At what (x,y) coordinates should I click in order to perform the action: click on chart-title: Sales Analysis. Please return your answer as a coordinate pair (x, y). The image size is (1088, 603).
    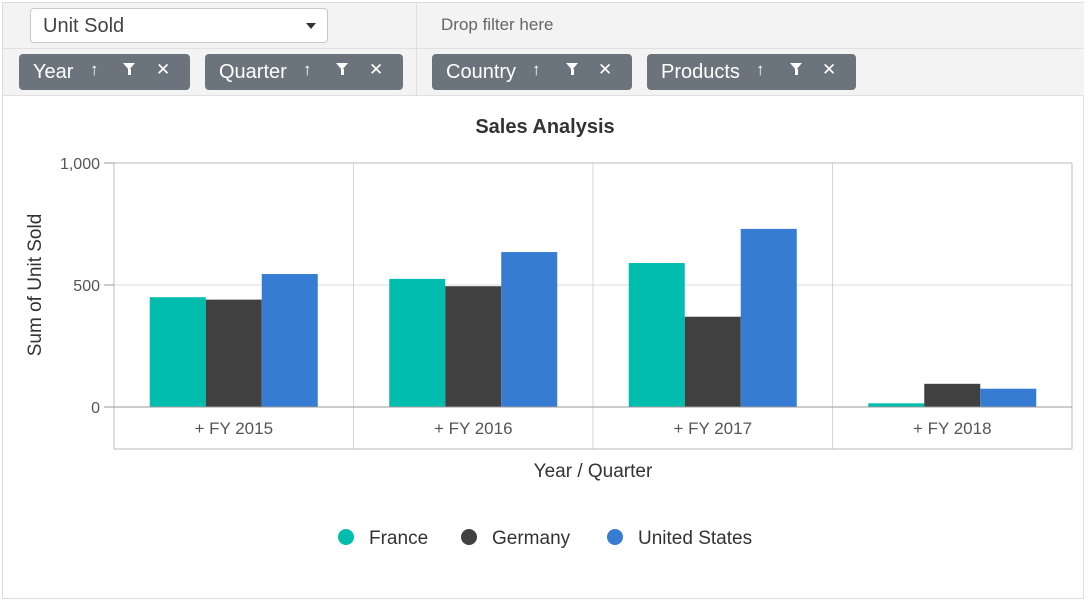
    Looking at the image, I should click on (544, 127).